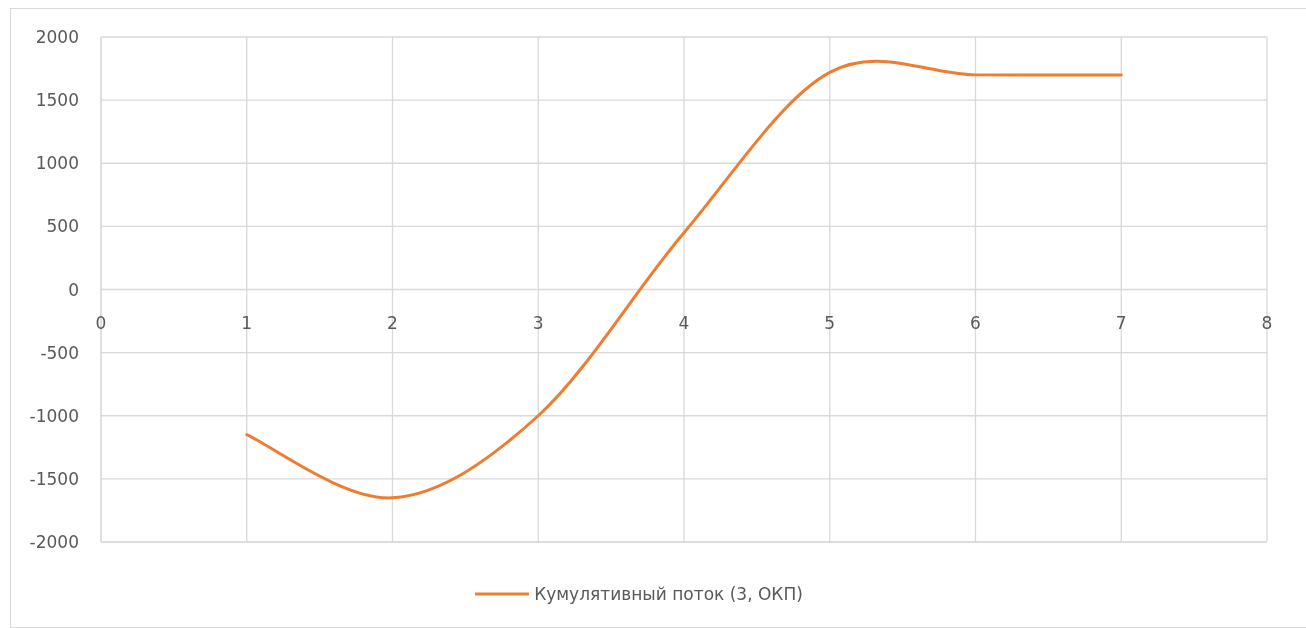 This screenshot has height=628, width=1306. I want to click on x-tick-label: 8, so click(1267, 322).